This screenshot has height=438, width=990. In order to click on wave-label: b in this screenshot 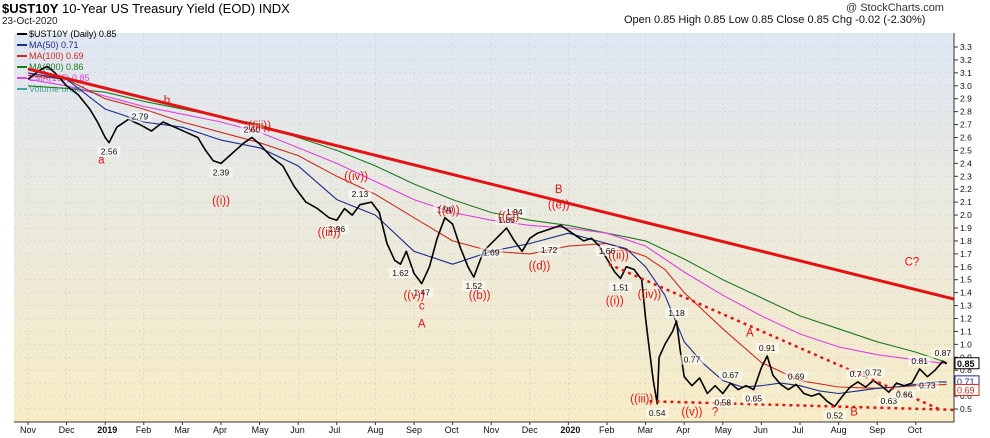, I will do `click(167, 101)`.